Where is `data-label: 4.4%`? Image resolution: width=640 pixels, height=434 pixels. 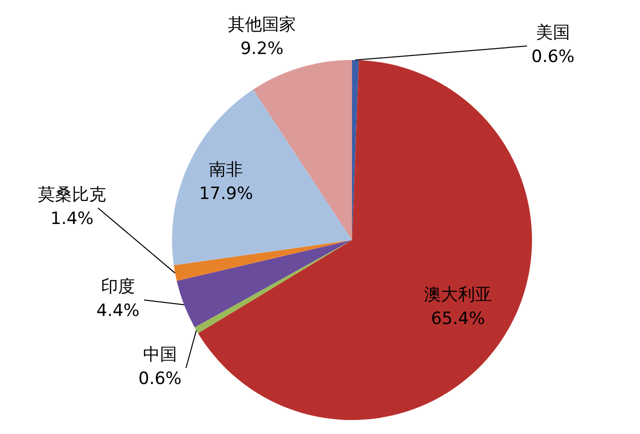
data-label: 4.4% is located at coordinates (118, 311).